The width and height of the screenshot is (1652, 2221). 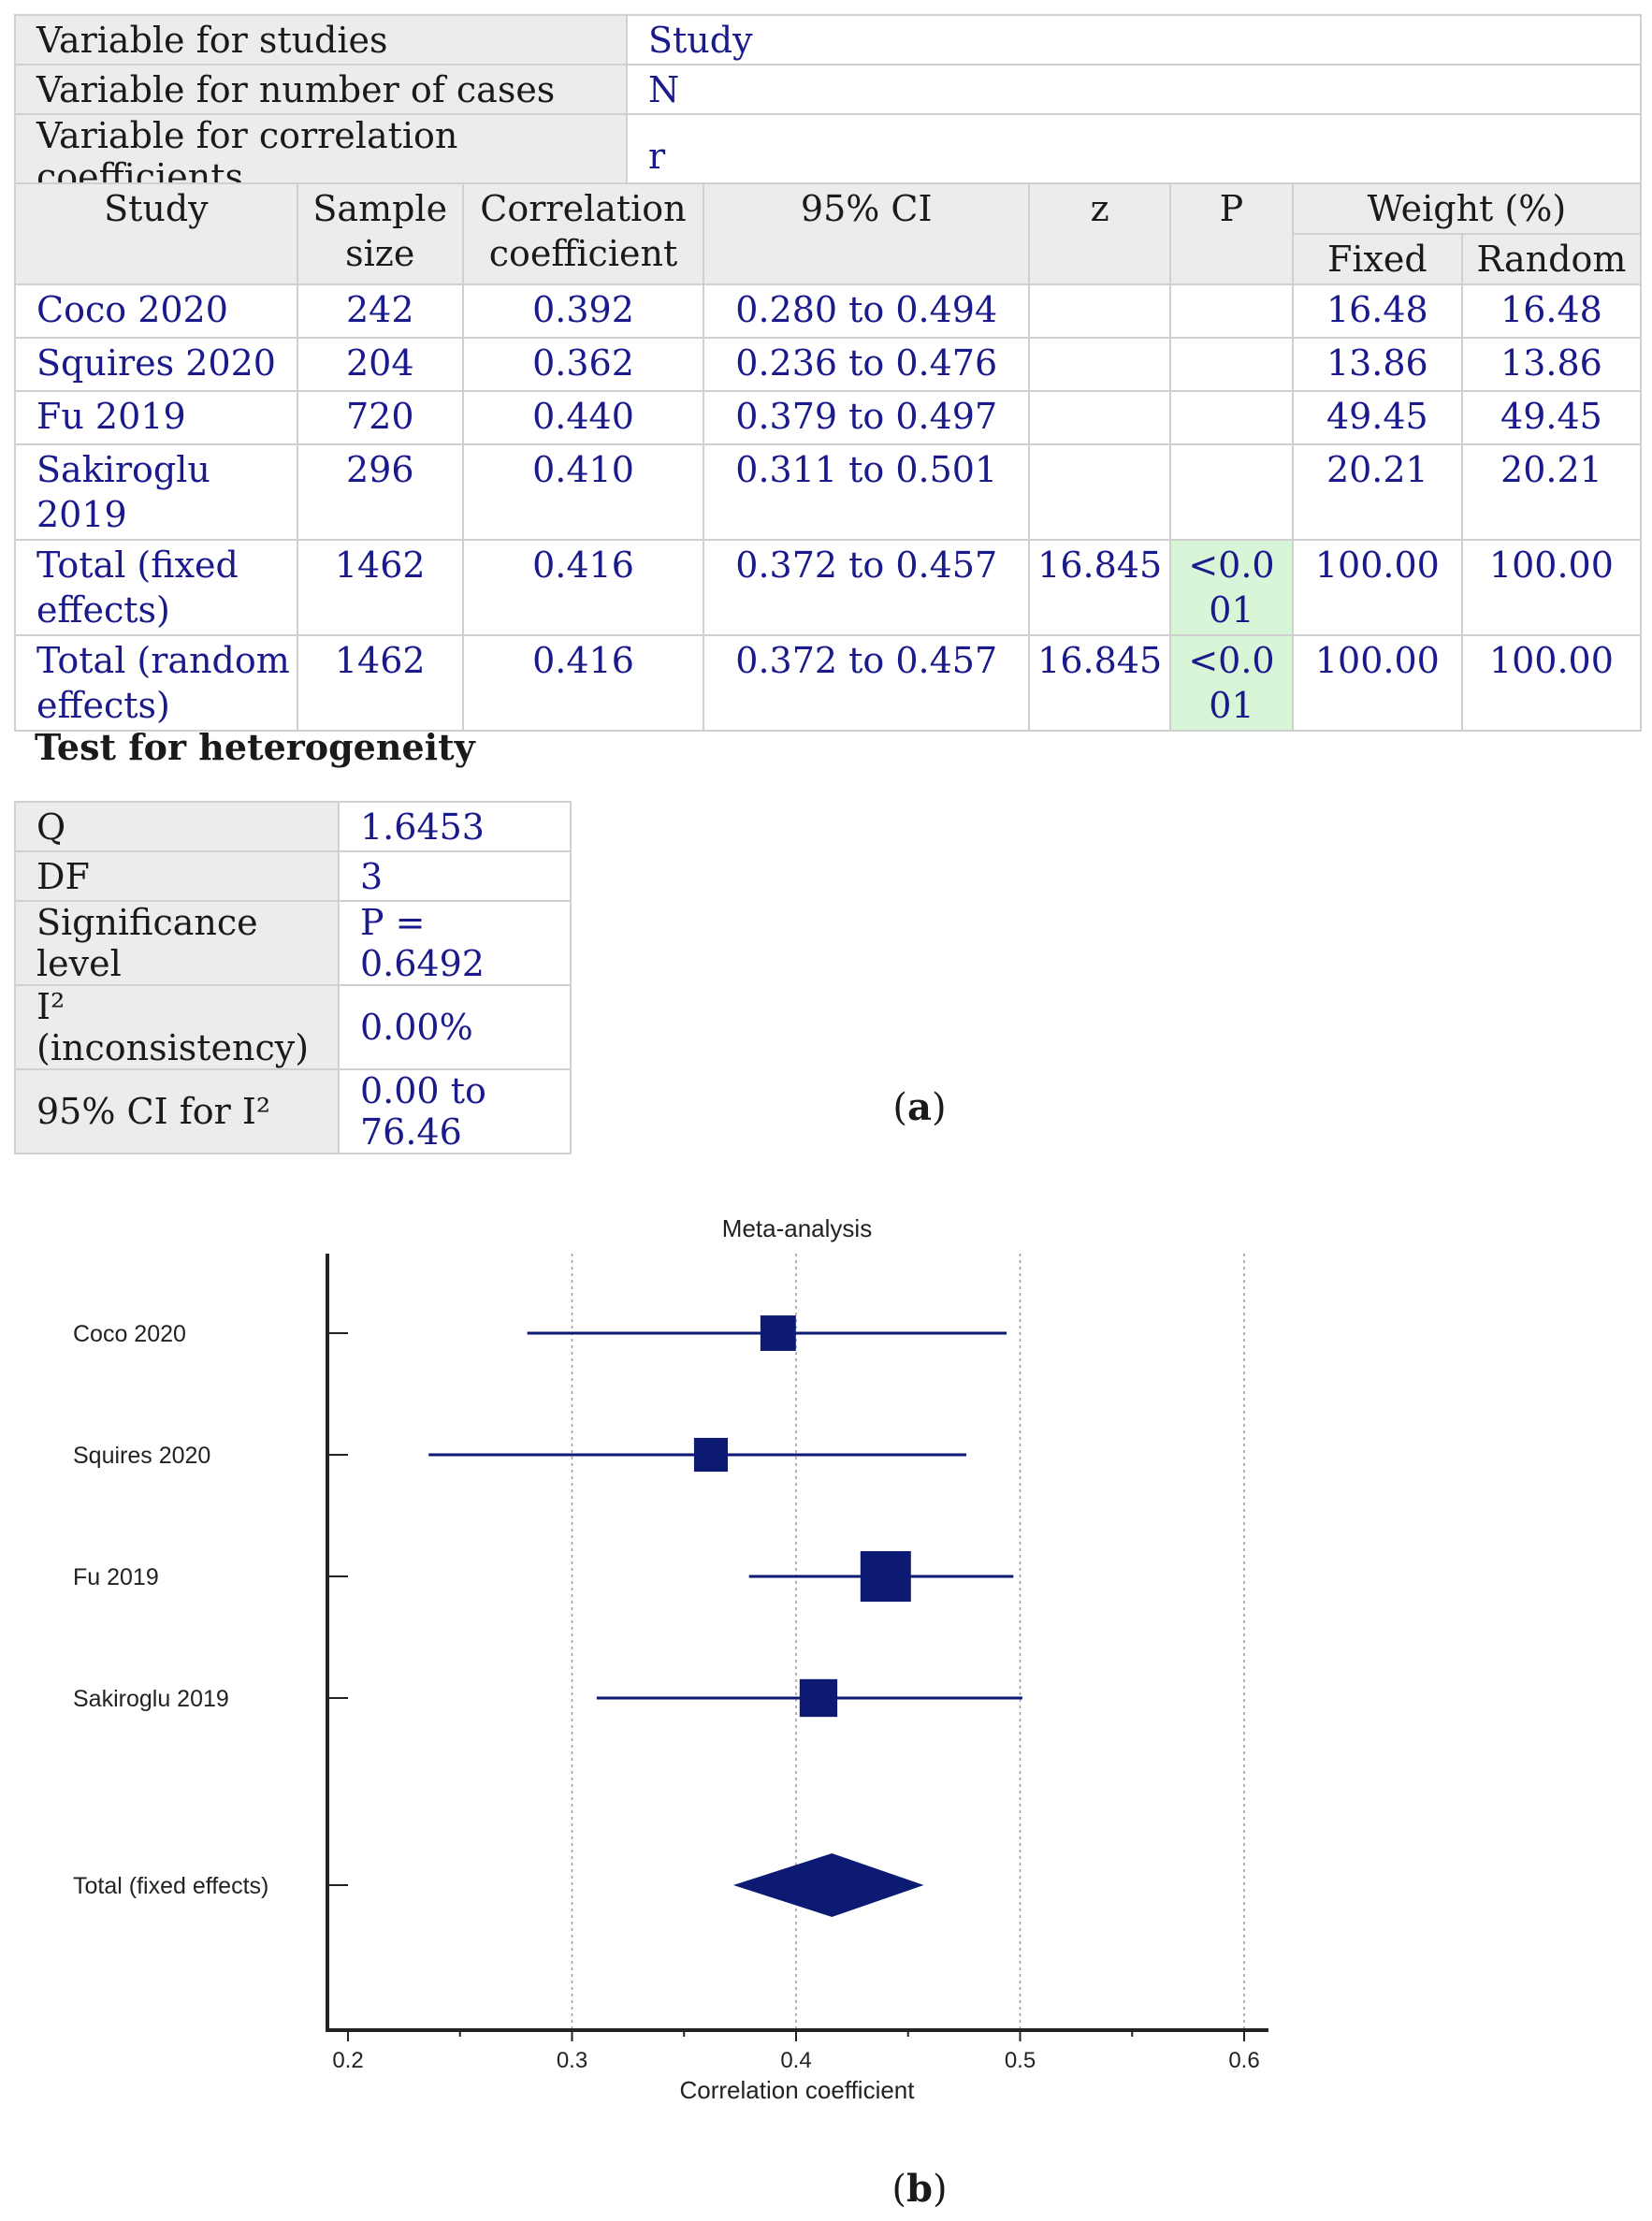 I want to click on variable-row: Variable for number of cases N, so click(x=828, y=89).